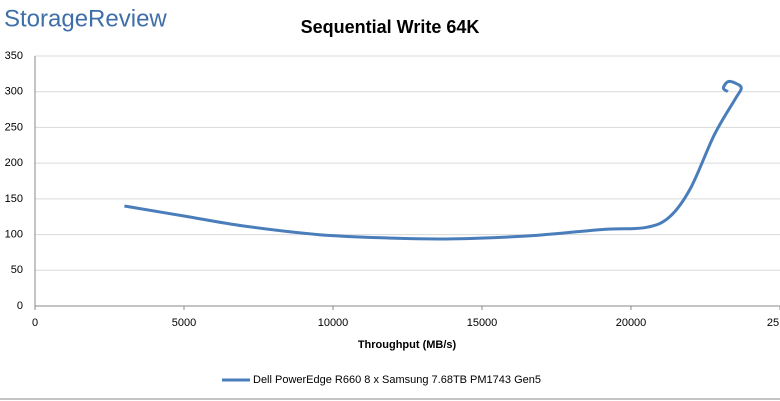 This screenshot has height=401, width=780. I want to click on x-tick-label: 0, so click(35, 323).